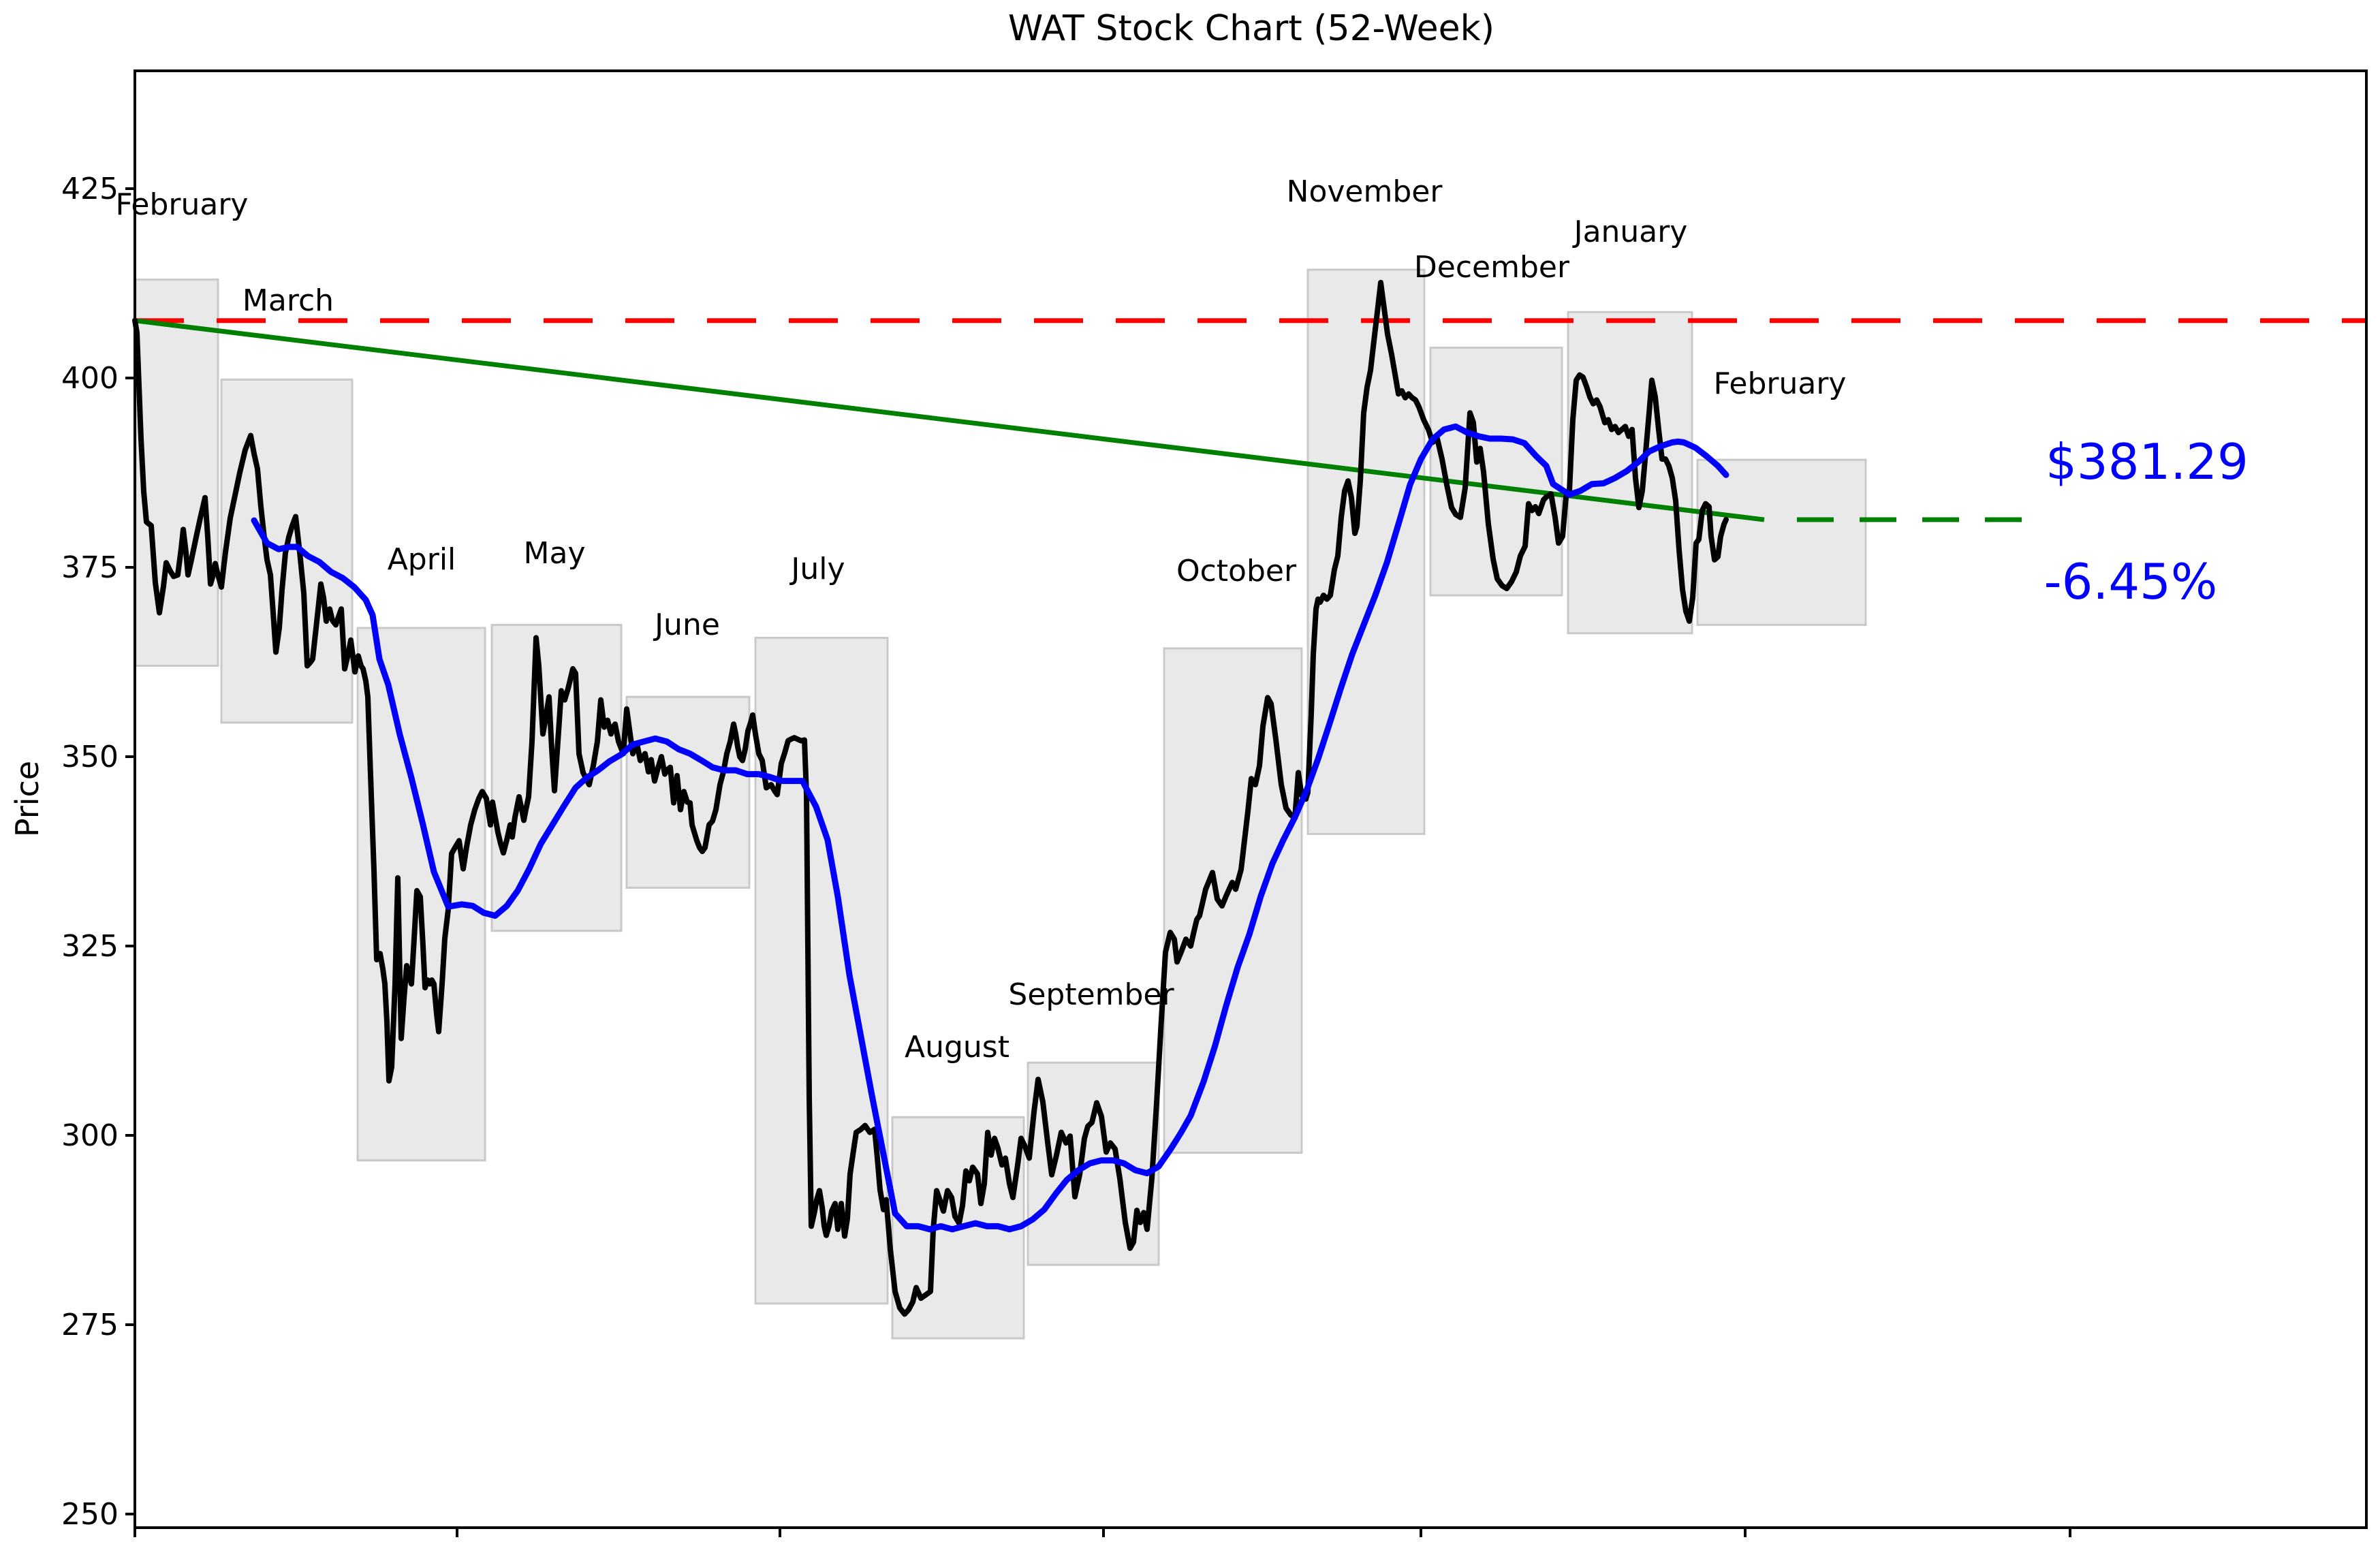  What do you see at coordinates (949, 420) in the screenshot?
I see `trend-line` at bounding box center [949, 420].